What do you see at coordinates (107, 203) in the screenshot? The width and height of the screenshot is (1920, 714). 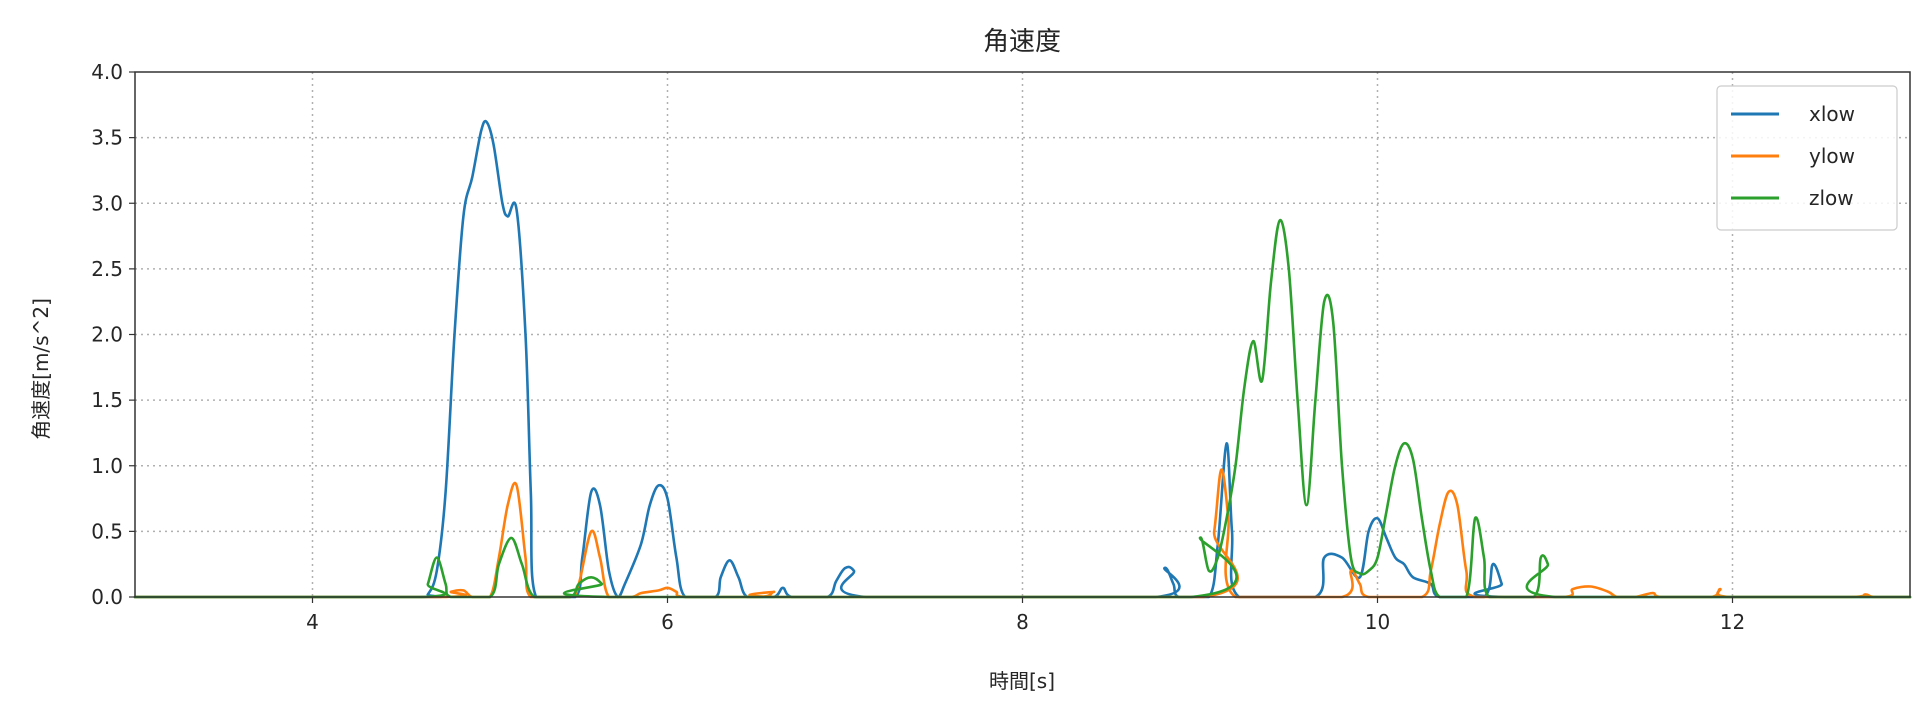 I see `y-tick-label: 3.0` at bounding box center [107, 203].